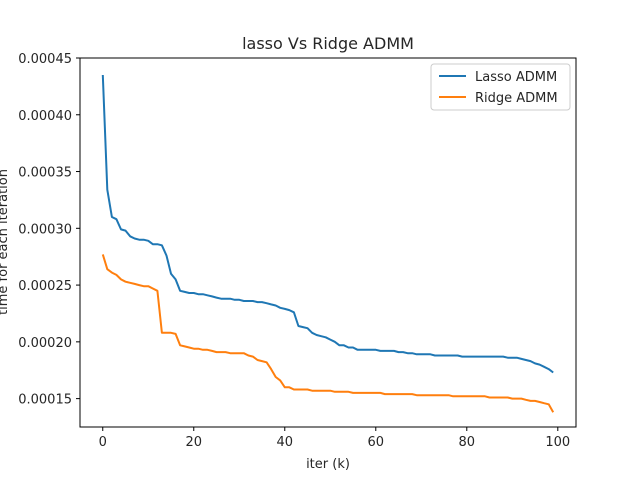 The height and width of the screenshot is (480, 640). Describe the element at coordinates (328, 43) in the screenshot. I see `chart-title: lasso Vs Ridge ADMM` at that location.